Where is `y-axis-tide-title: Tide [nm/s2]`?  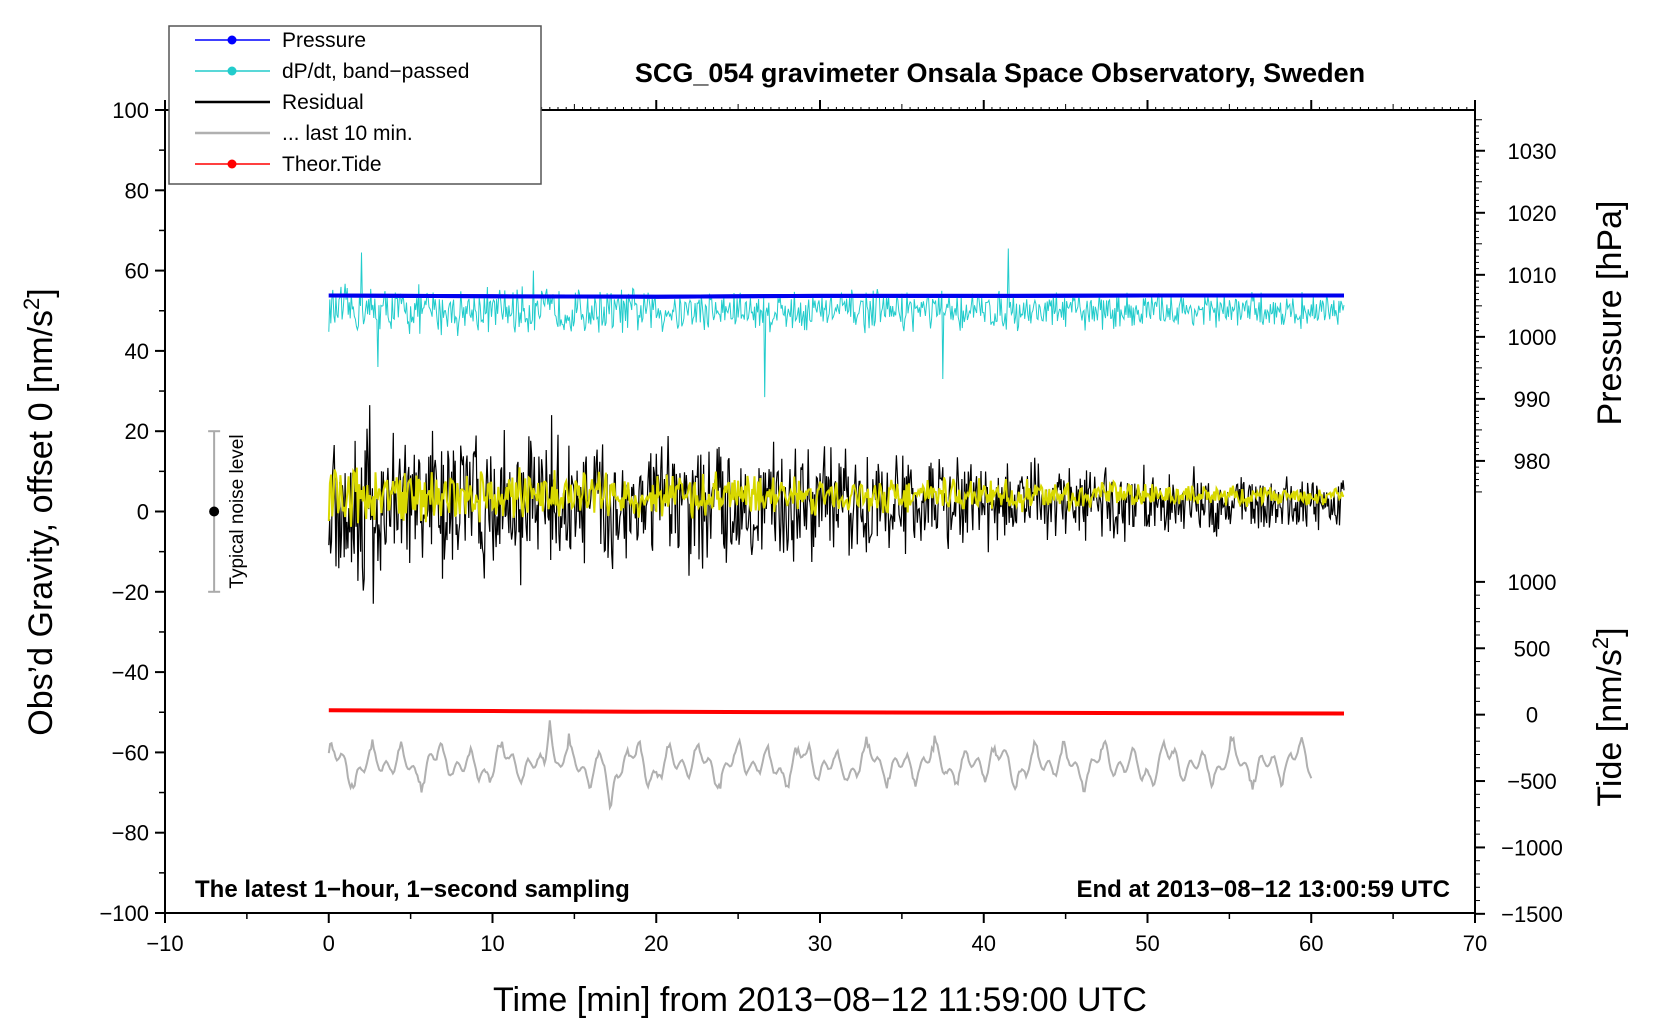 y-axis-tide-title: Tide [nm/s2] is located at coordinates (1608, 716).